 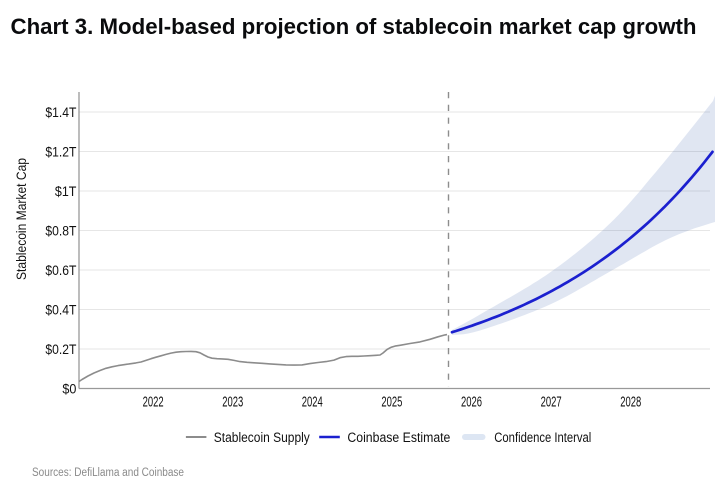 What do you see at coordinates (630, 403) in the screenshot?
I see `svg-text: 2028` at bounding box center [630, 403].